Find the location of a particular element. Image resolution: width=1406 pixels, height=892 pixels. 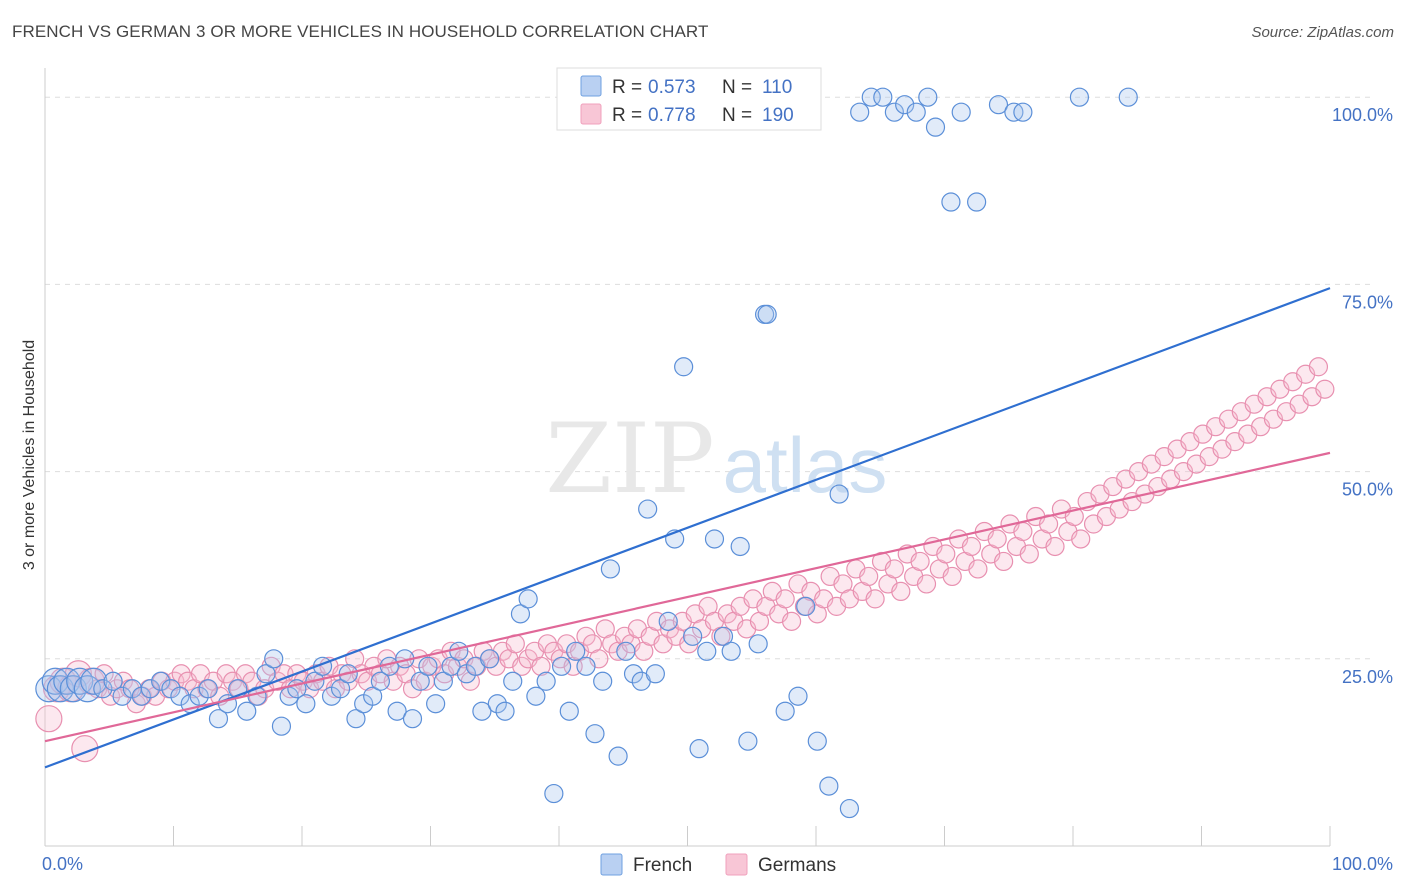

legend-swatch-french is located at coordinates (611, 864).